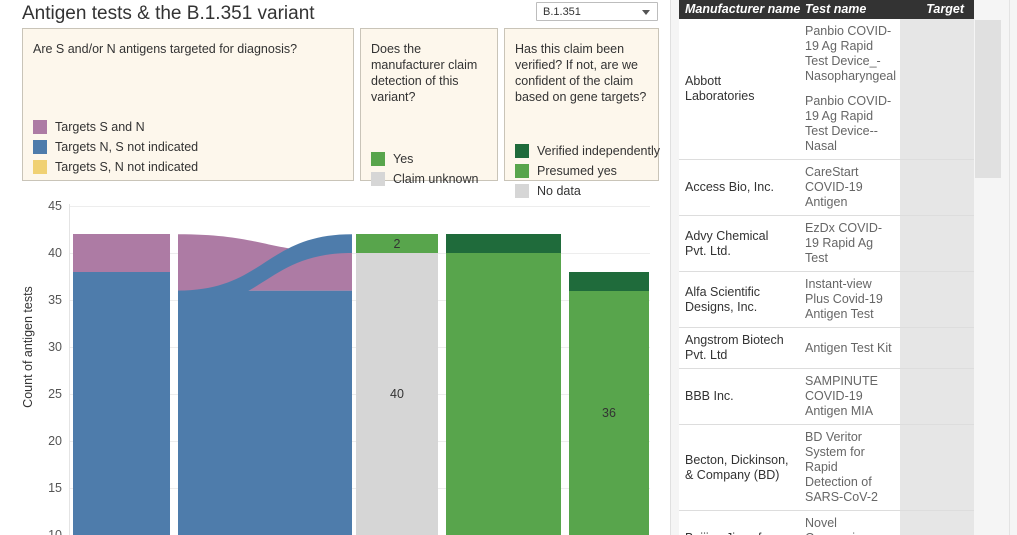 This screenshot has height=535, width=1017. Describe the element at coordinates (739, 187) in the screenshot. I see `cell-manufacturer: Access Bio, Inc.` at that location.